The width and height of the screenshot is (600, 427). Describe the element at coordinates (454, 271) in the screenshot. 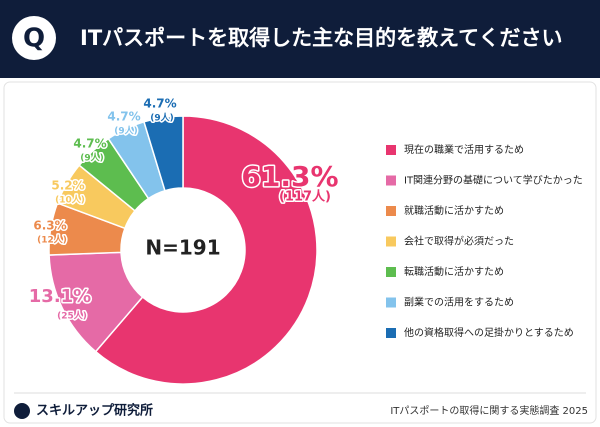

I see `legend-label: 転職活動に活かすため` at that location.